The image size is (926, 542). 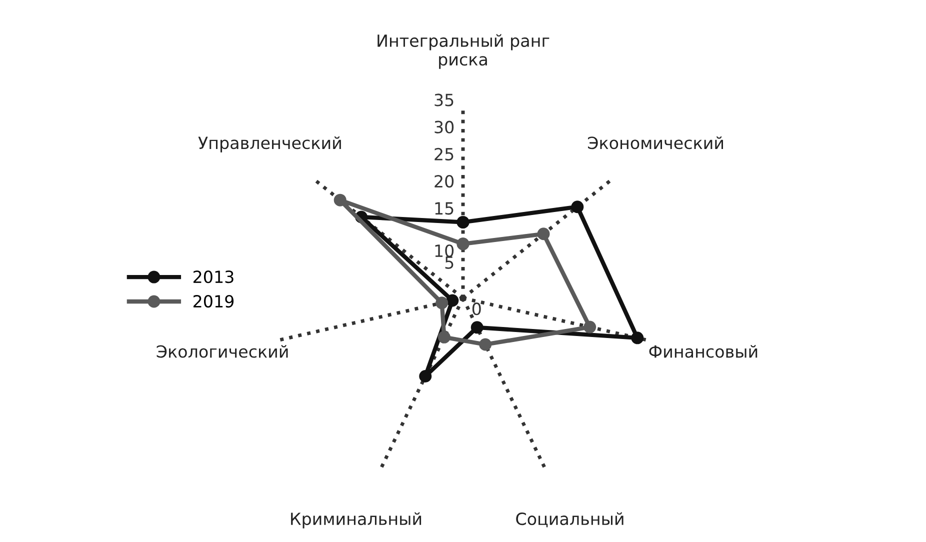 What do you see at coordinates (269, 144) in the screenshot?
I see `spoke-label: Управленческий` at bounding box center [269, 144].